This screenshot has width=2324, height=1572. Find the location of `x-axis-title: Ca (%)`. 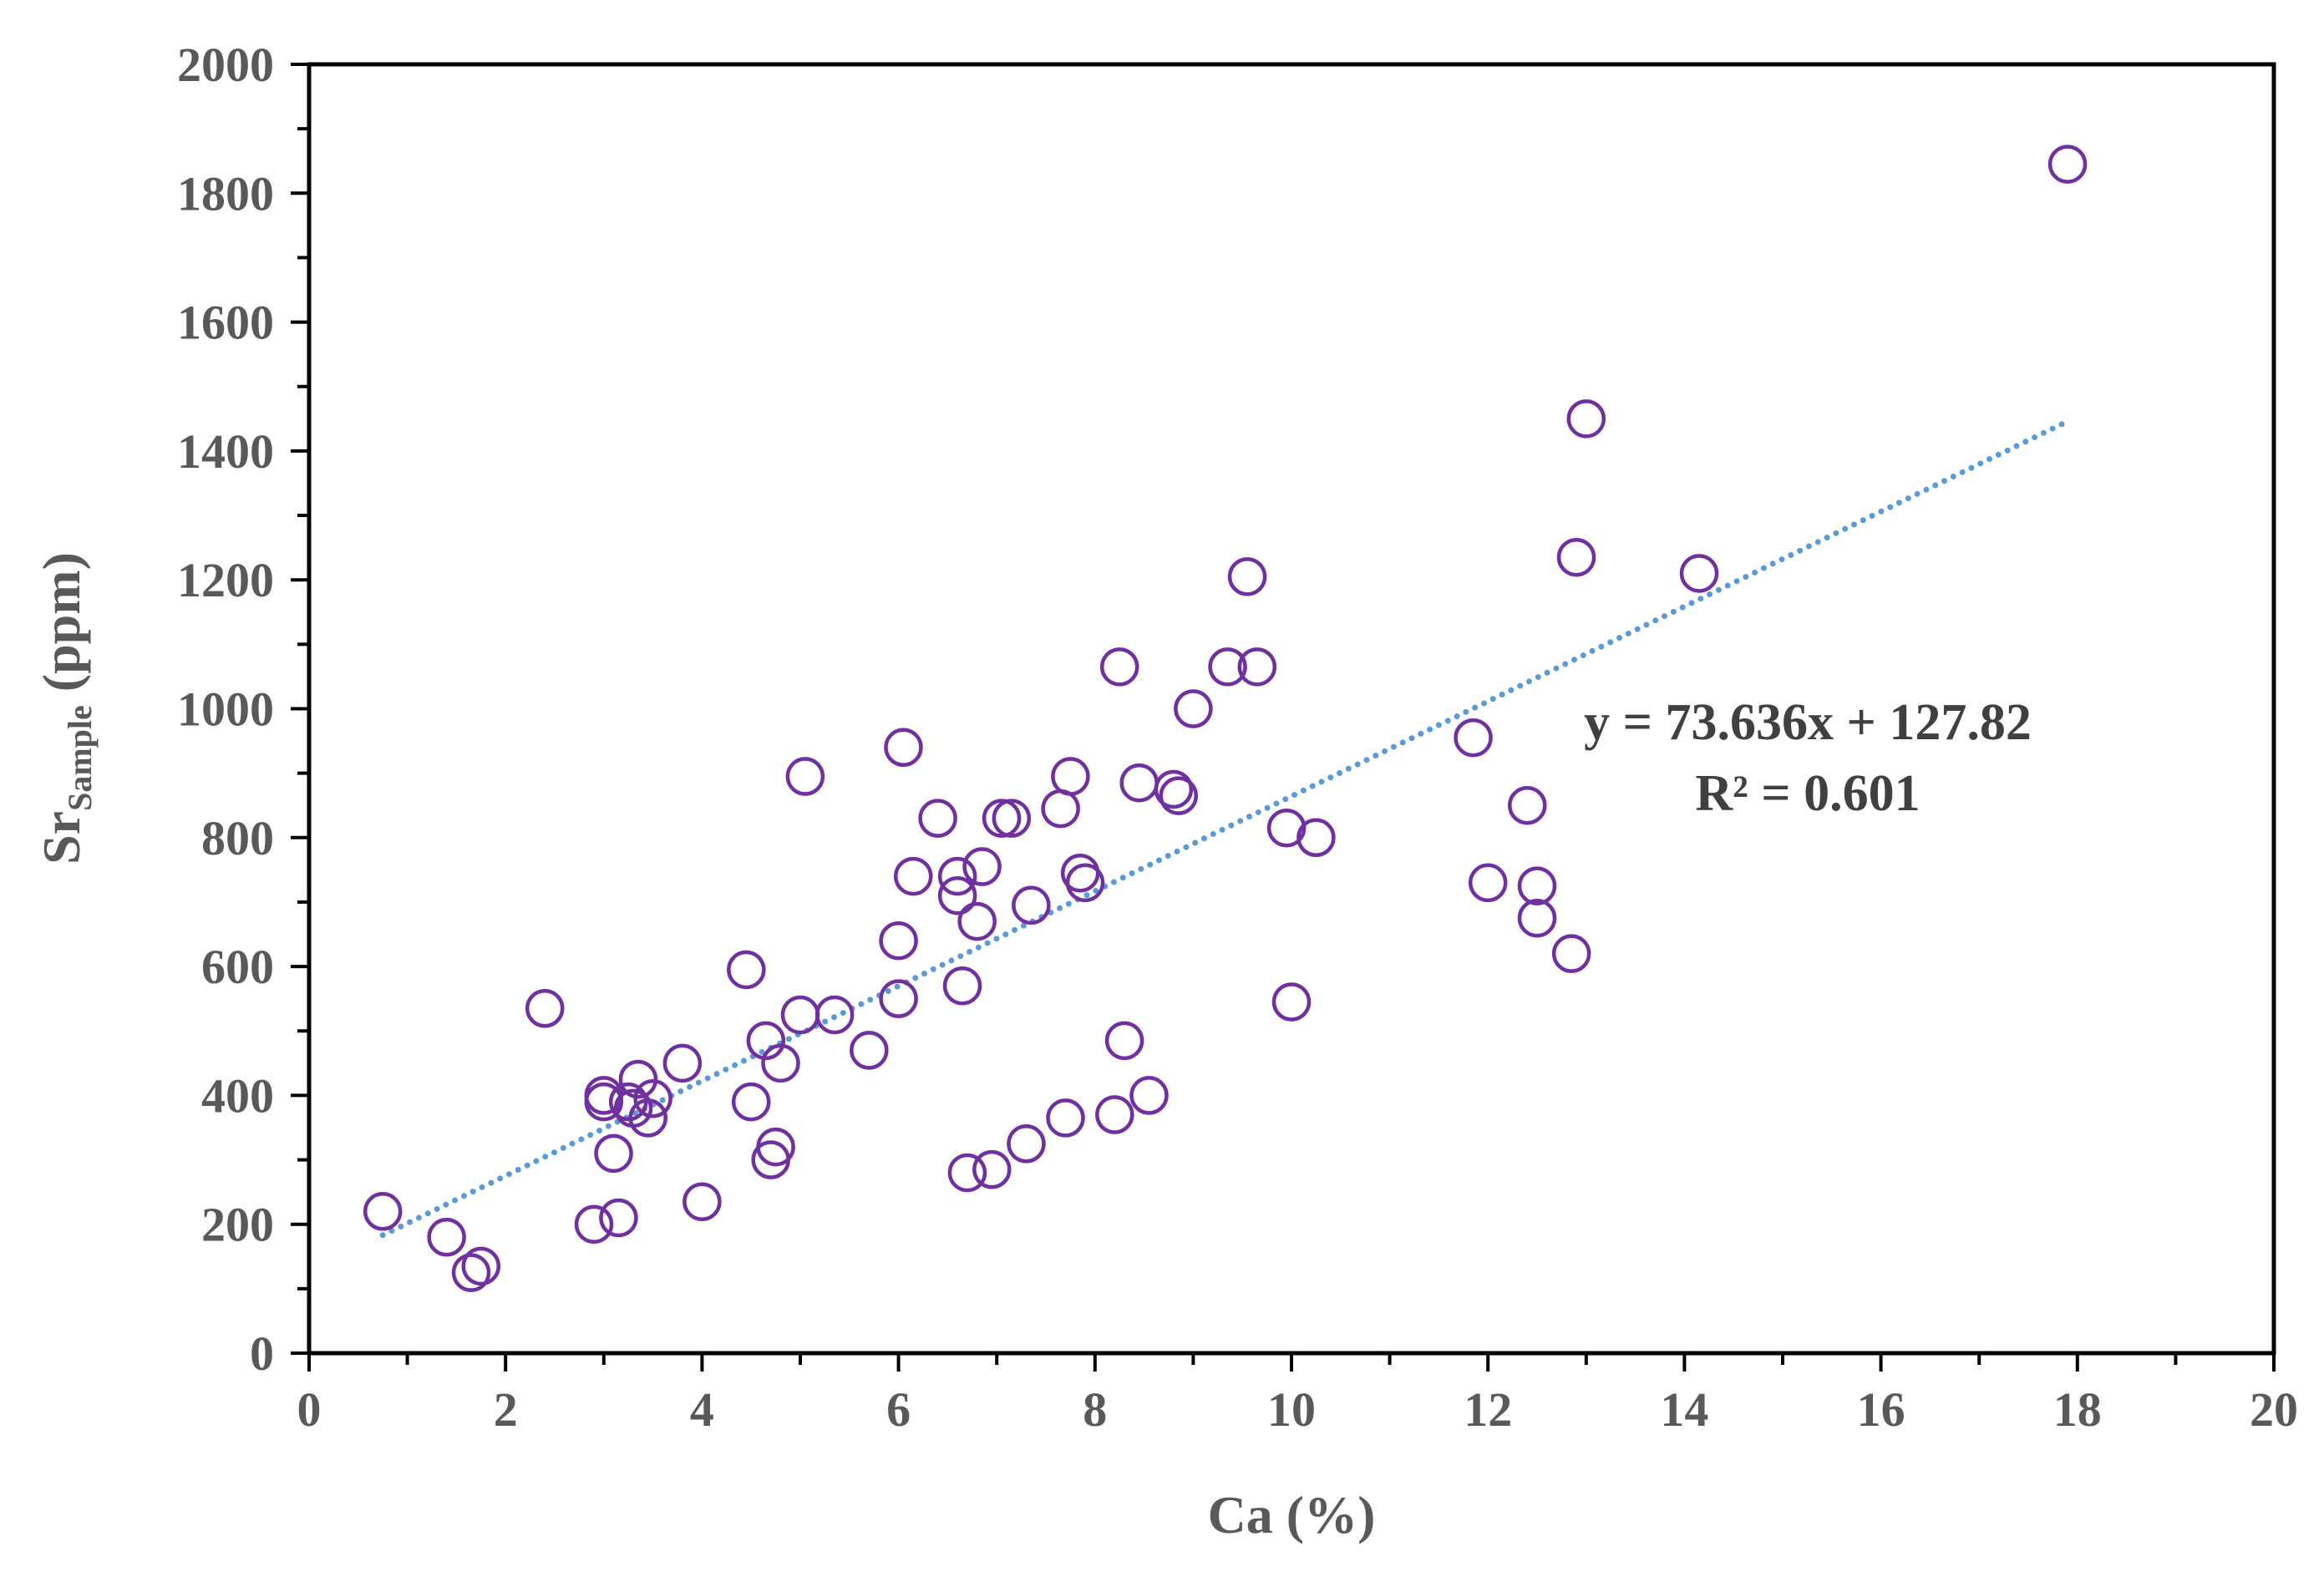

x-axis-title: Ca (%) is located at coordinates (1292, 1514).